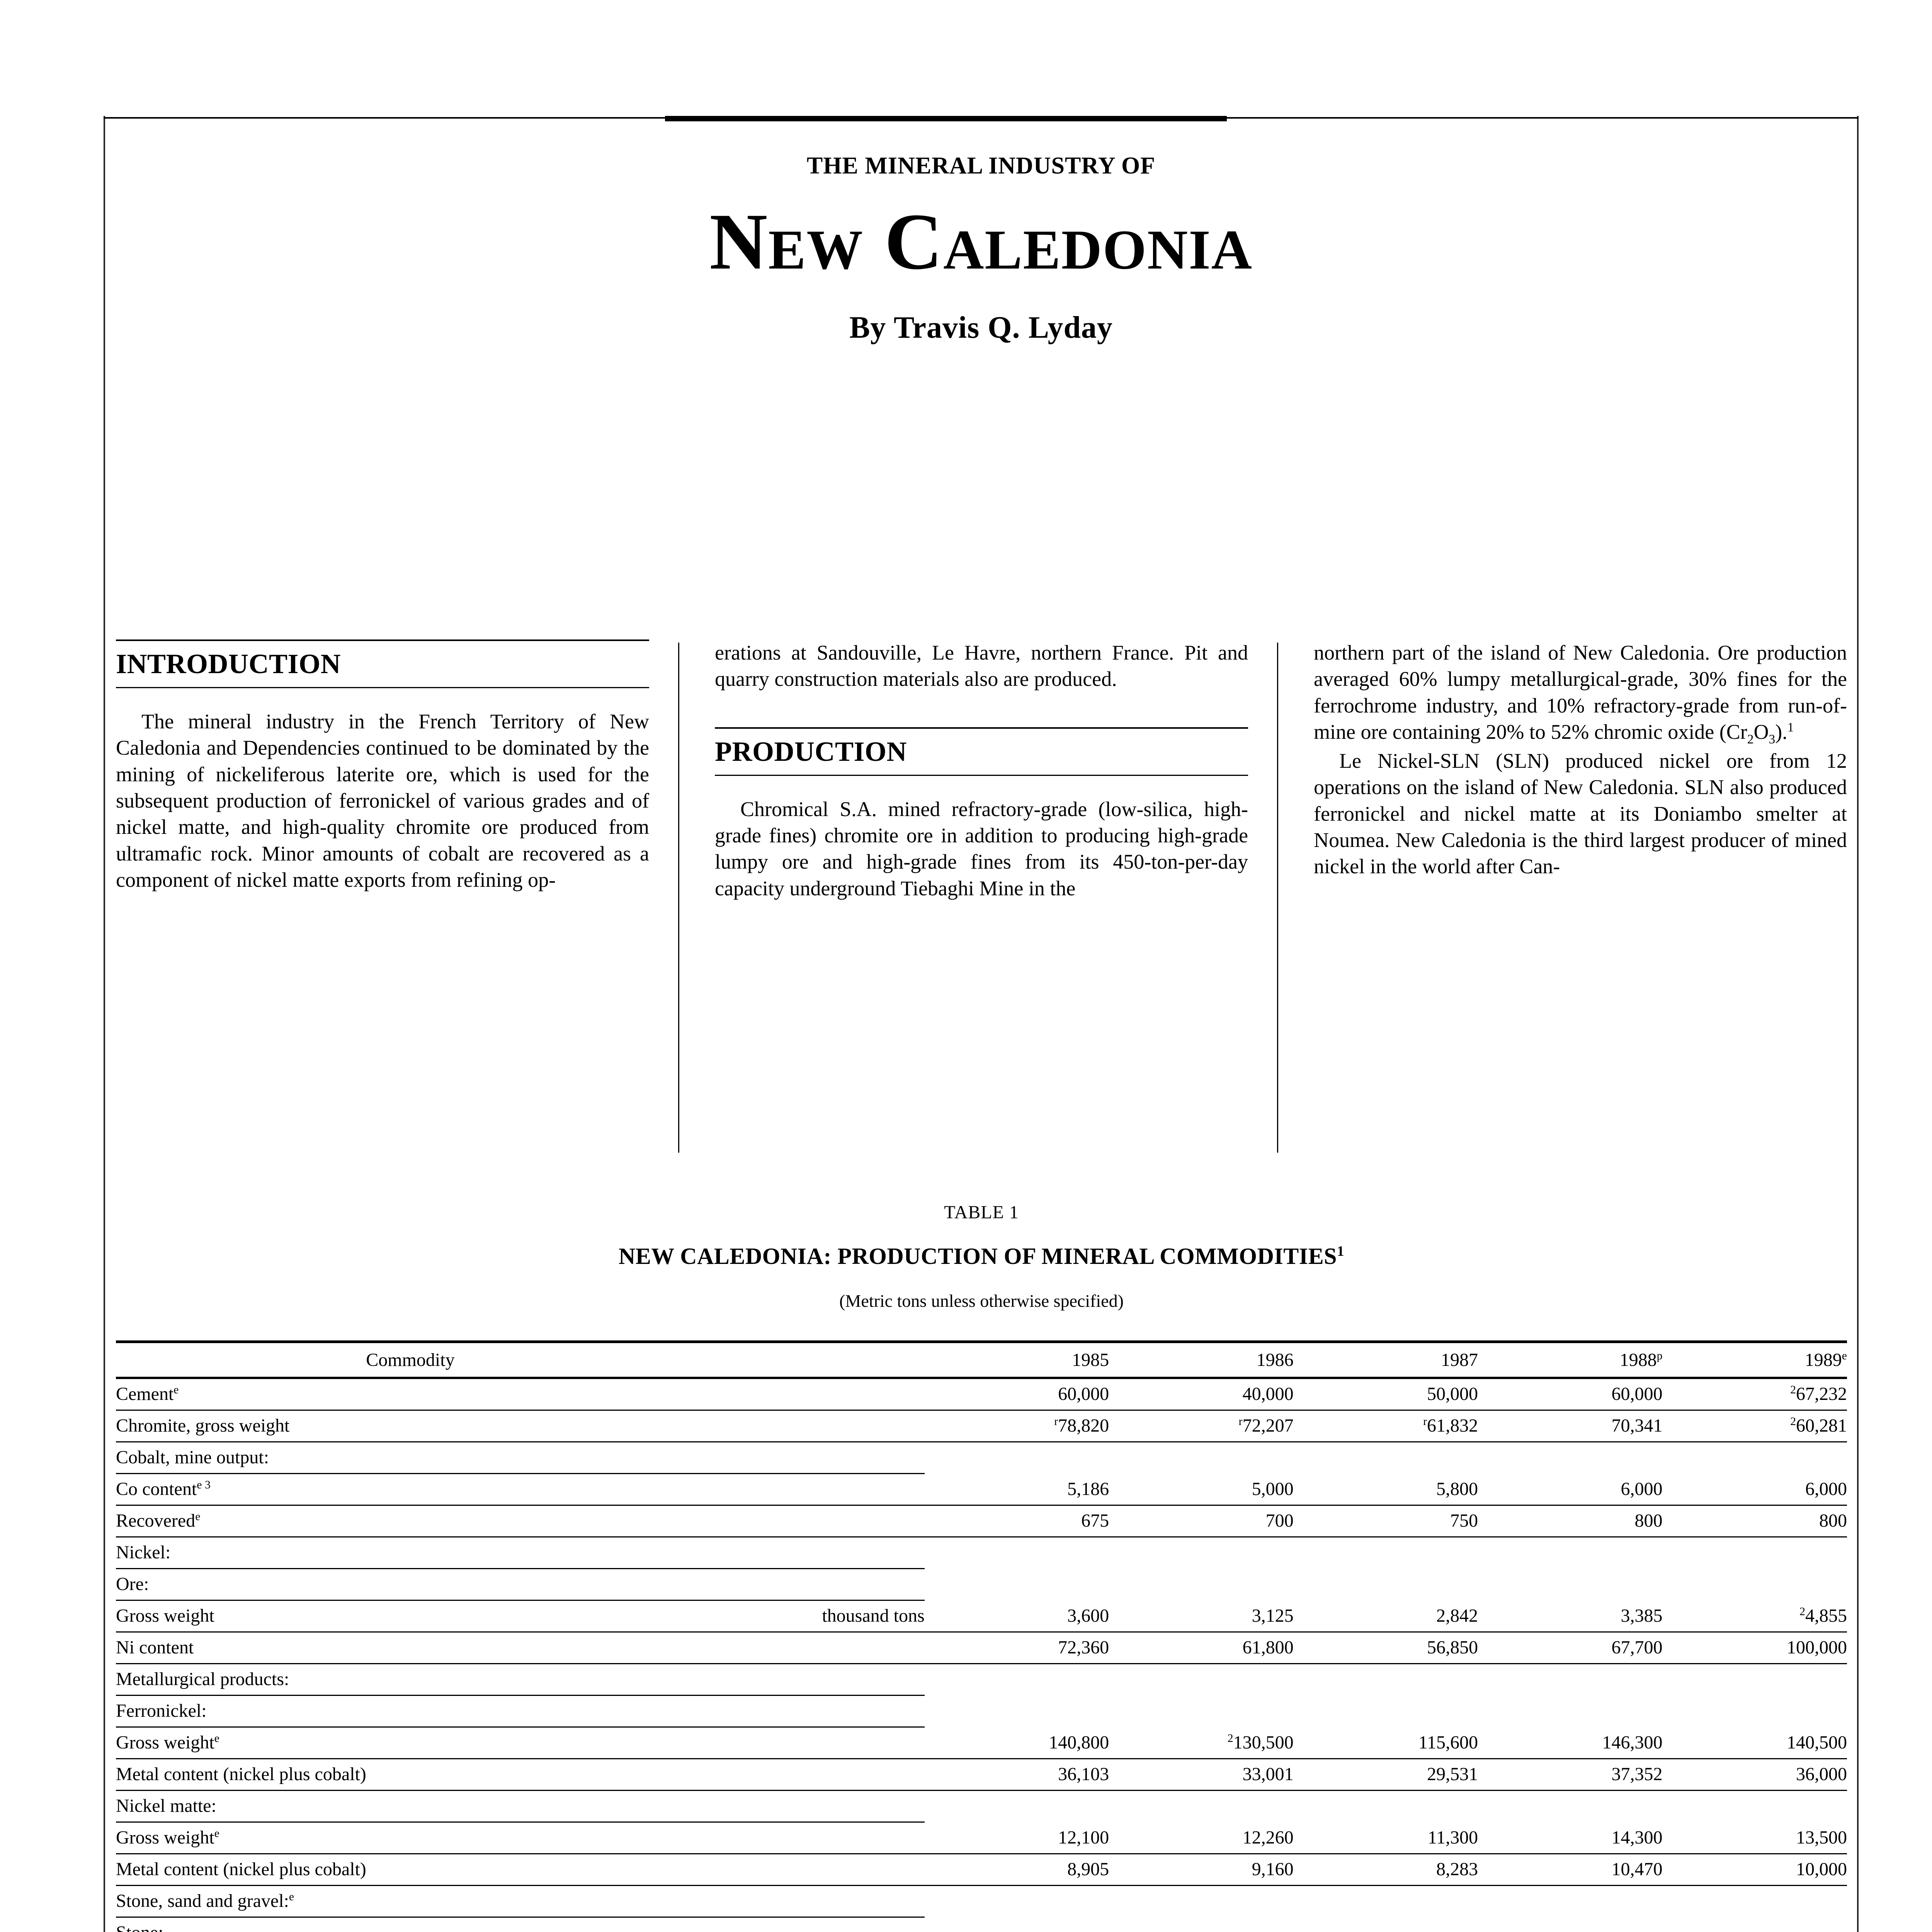 The width and height of the screenshot is (1932, 1932). I want to click on value-number: 11,300, so click(1453, 1838).